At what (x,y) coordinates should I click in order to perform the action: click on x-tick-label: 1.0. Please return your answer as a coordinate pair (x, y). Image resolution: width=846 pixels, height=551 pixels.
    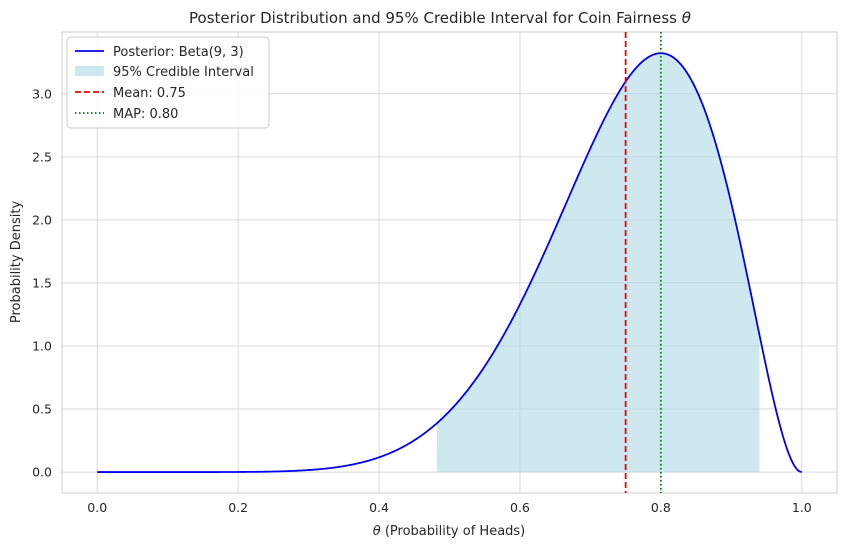
    Looking at the image, I should click on (802, 507).